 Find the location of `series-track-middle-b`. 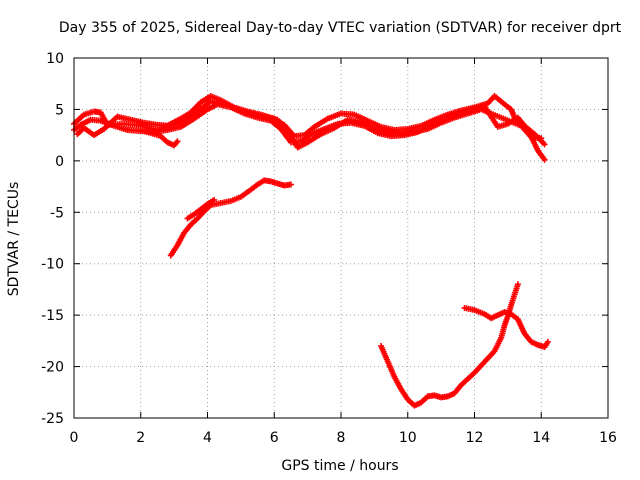

series-track-middle-b is located at coordinates (201, 209).